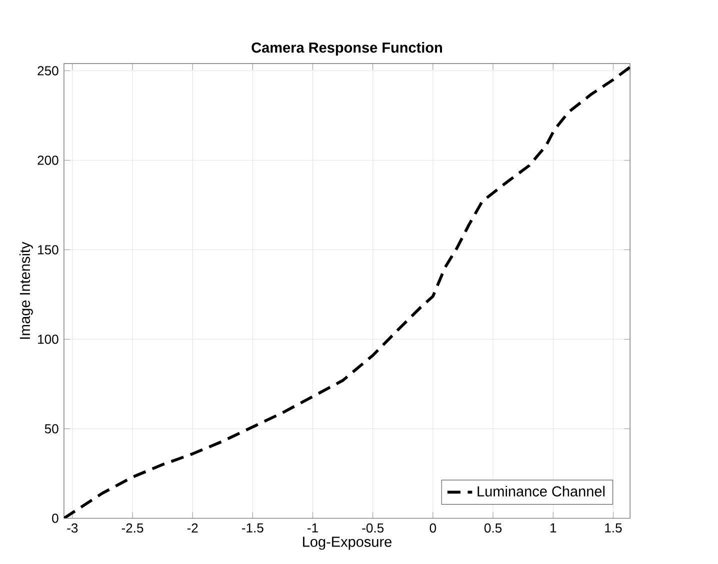  Describe the element at coordinates (347, 543) in the screenshot. I see `x-axis-title: Log-Exposure` at that location.